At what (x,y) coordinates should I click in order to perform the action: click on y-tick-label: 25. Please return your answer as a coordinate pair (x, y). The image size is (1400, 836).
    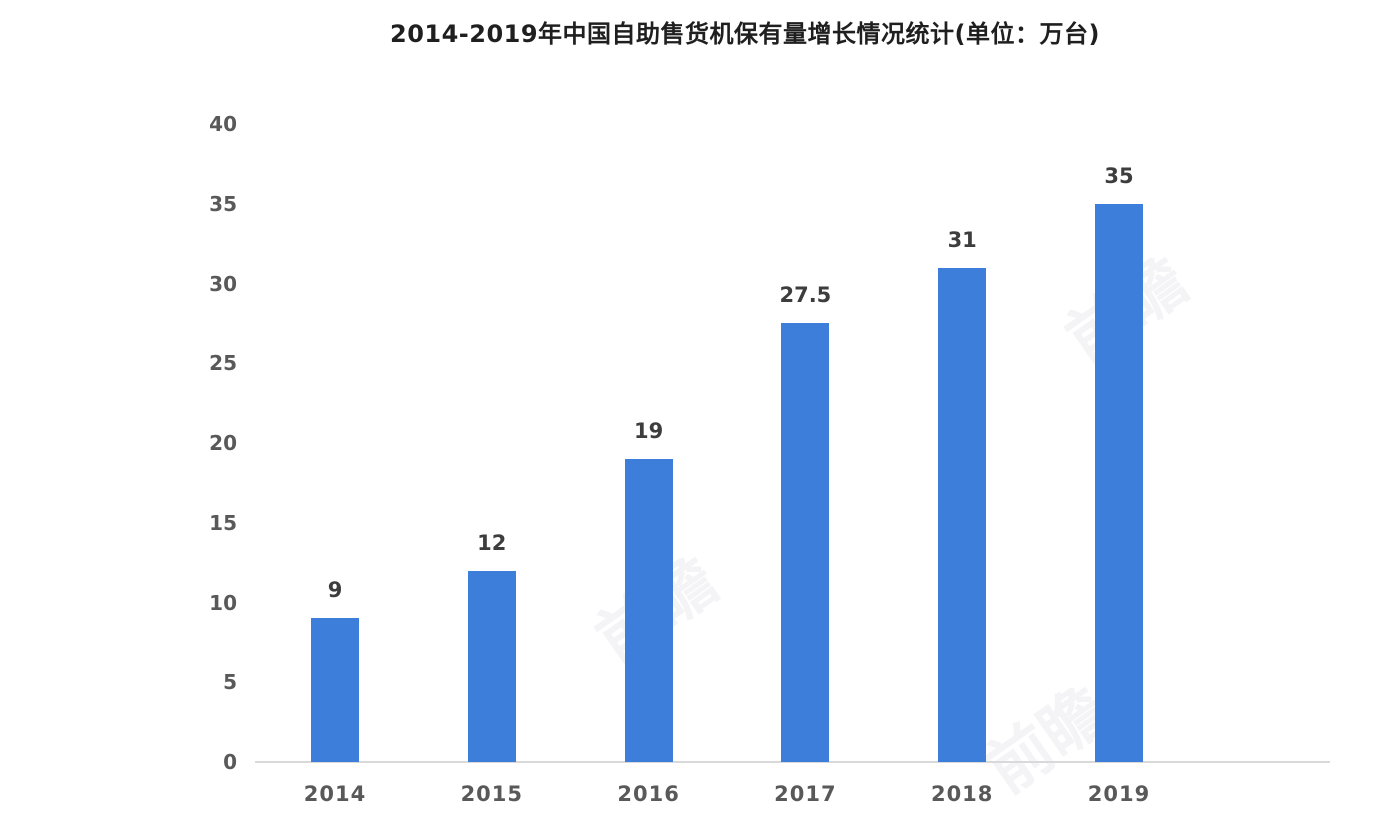
    Looking at the image, I should click on (223, 363).